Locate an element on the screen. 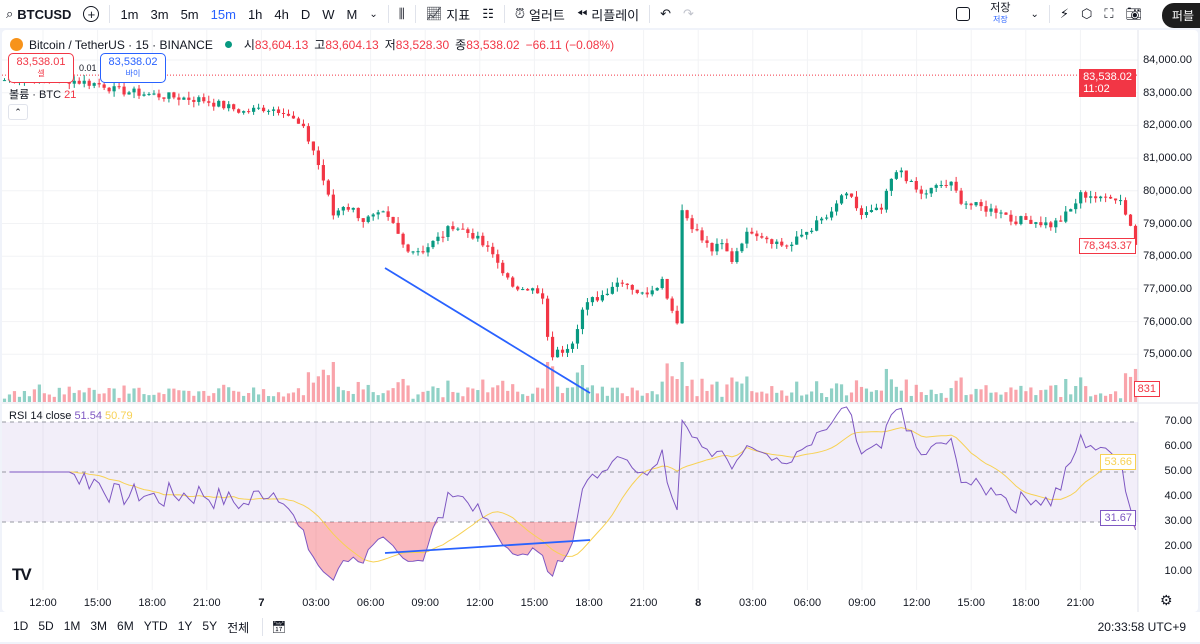  go-to-date-calendar-icon: 📅︎ is located at coordinates (279, 627).